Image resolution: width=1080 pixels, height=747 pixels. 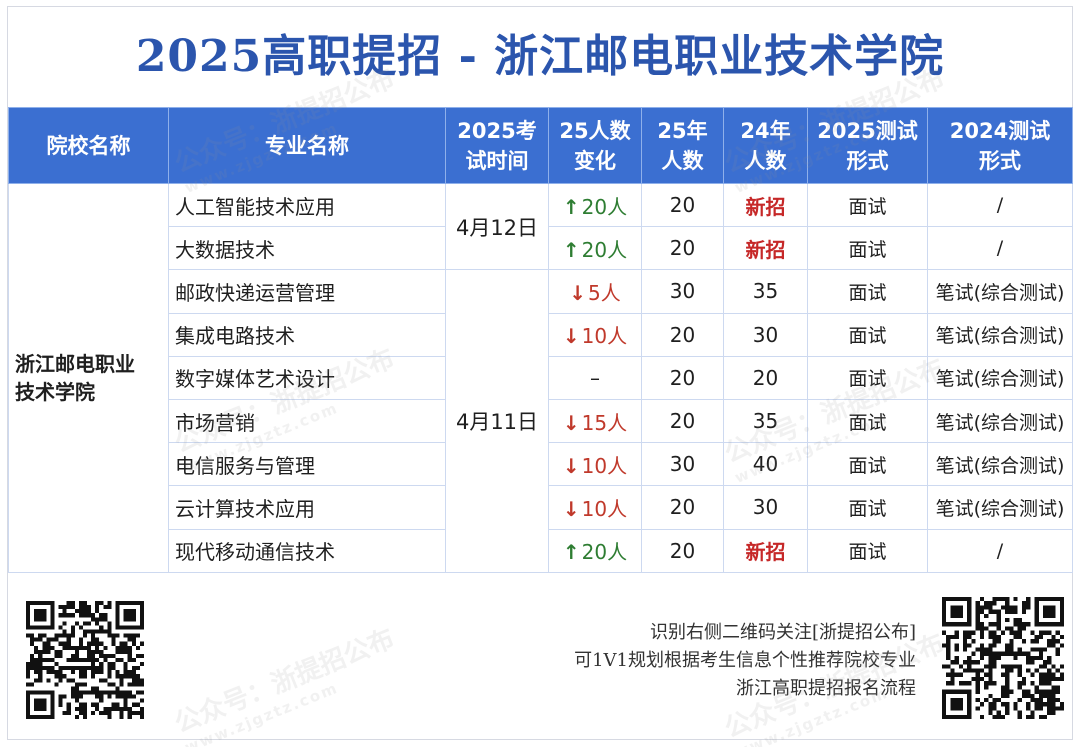 I want to click on header-form-2025: 2025测试 形式, so click(x=867, y=145).